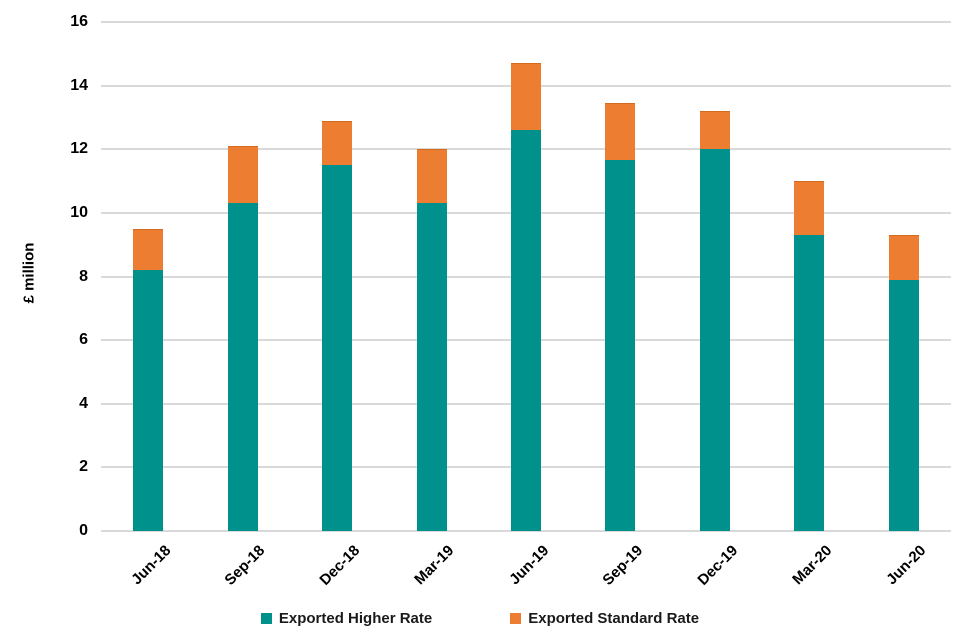 This screenshot has width=960, height=640. Describe the element at coordinates (614, 618) in the screenshot. I see `legend-label: Exported Standard Rate` at that location.